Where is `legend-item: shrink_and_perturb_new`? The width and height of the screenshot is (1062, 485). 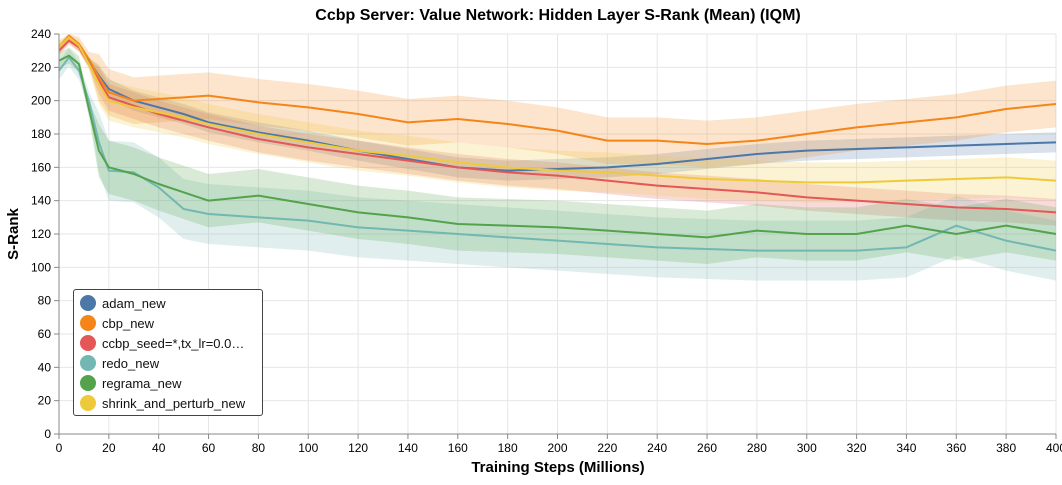
legend-item: shrink_and_perturb_new is located at coordinates (168, 403).